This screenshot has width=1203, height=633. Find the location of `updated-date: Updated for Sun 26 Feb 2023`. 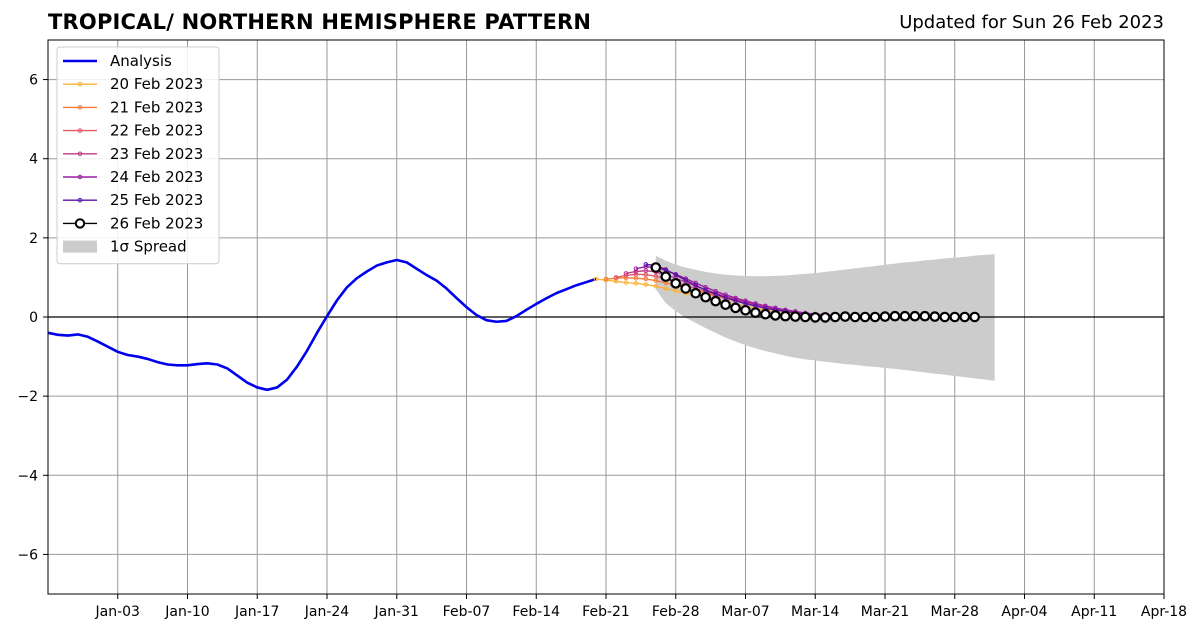

updated-date: Updated for Sun 26 Feb 2023 is located at coordinates (1031, 22).